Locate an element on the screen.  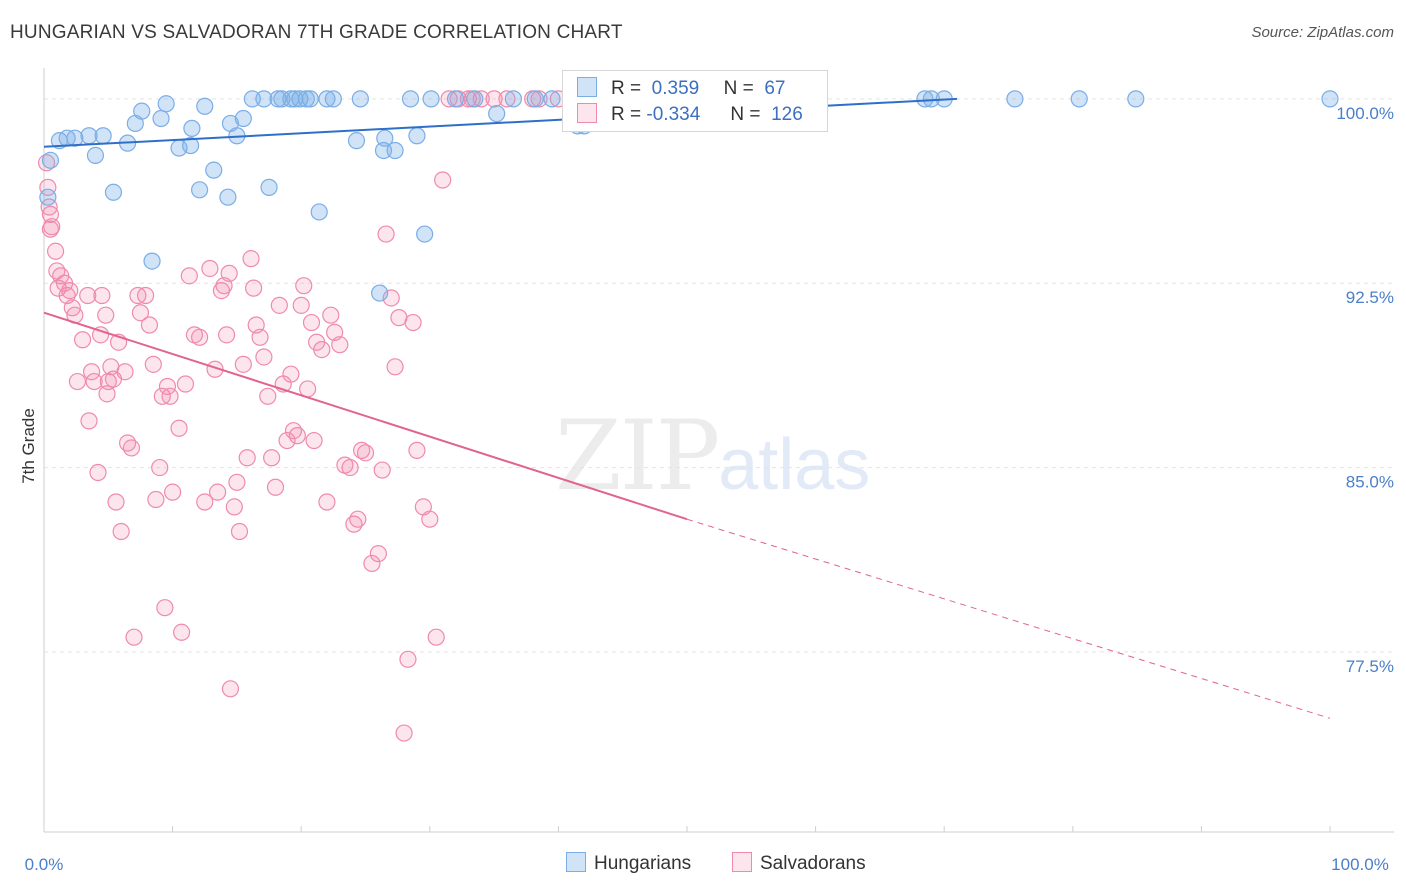
y-tick-label: 92.5% is located at coordinates (1370, 297).